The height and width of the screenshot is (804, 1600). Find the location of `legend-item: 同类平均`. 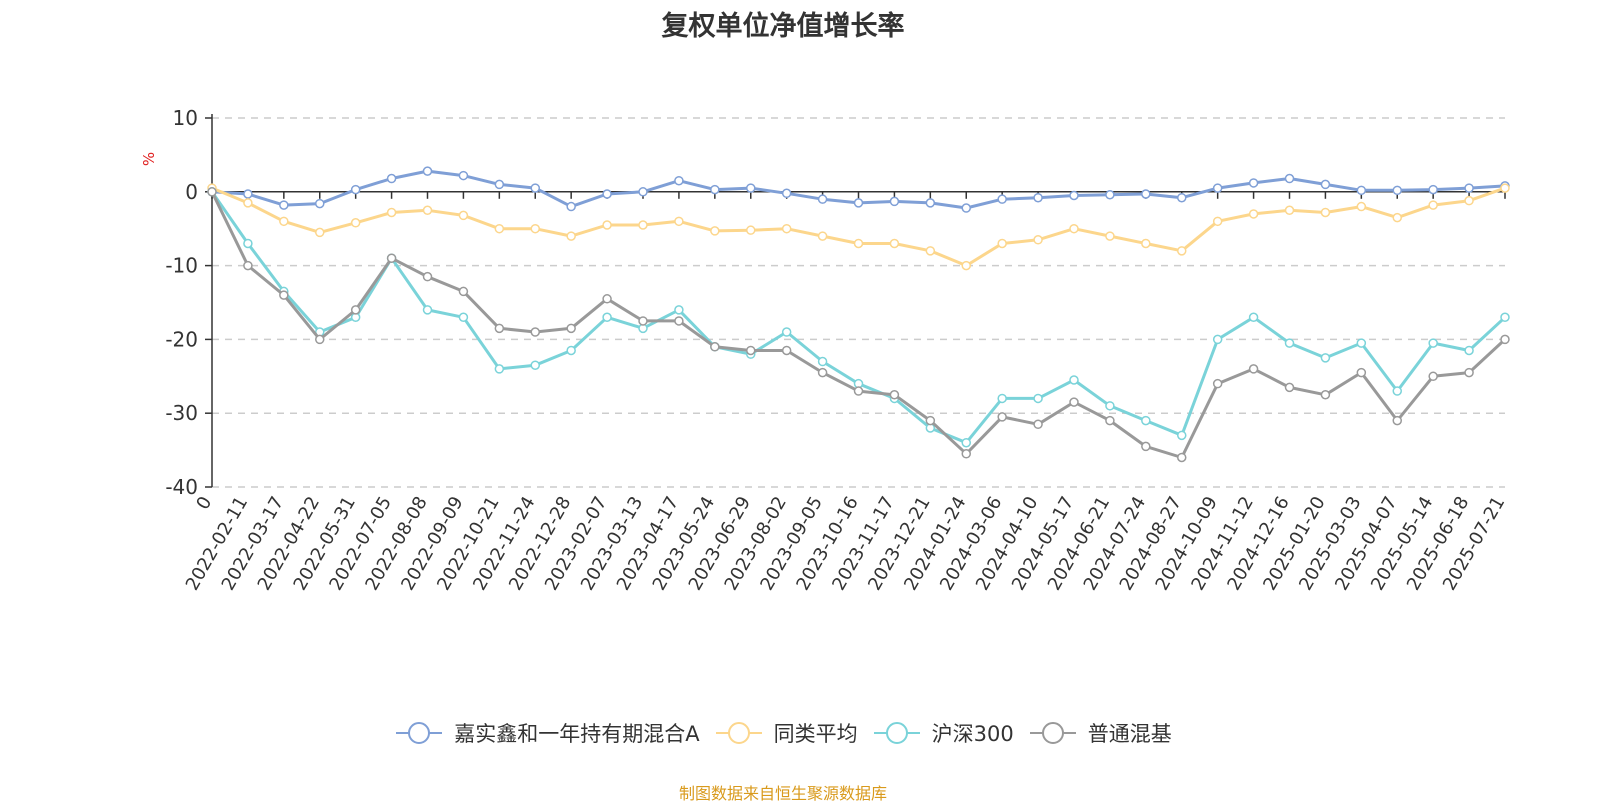

legend-item: 同类平均 is located at coordinates (786, 733).